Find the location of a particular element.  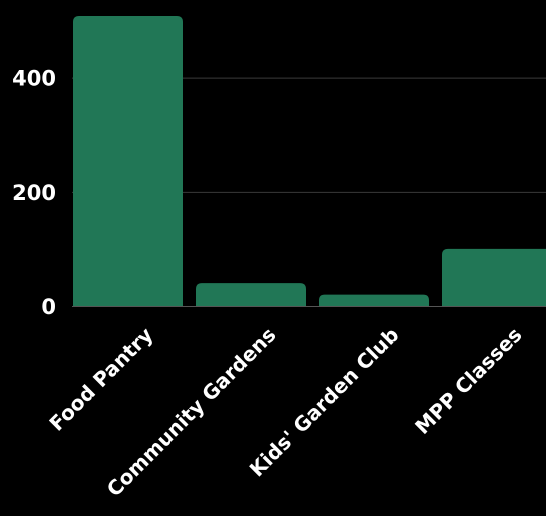

x-category-label: Food Pantry is located at coordinates (100, 379).